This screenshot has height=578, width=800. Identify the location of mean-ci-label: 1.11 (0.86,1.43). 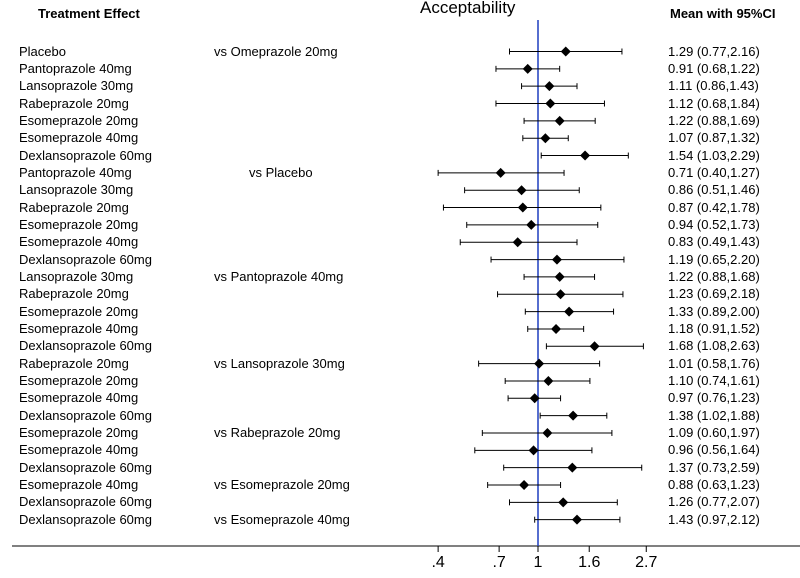
(713, 86).